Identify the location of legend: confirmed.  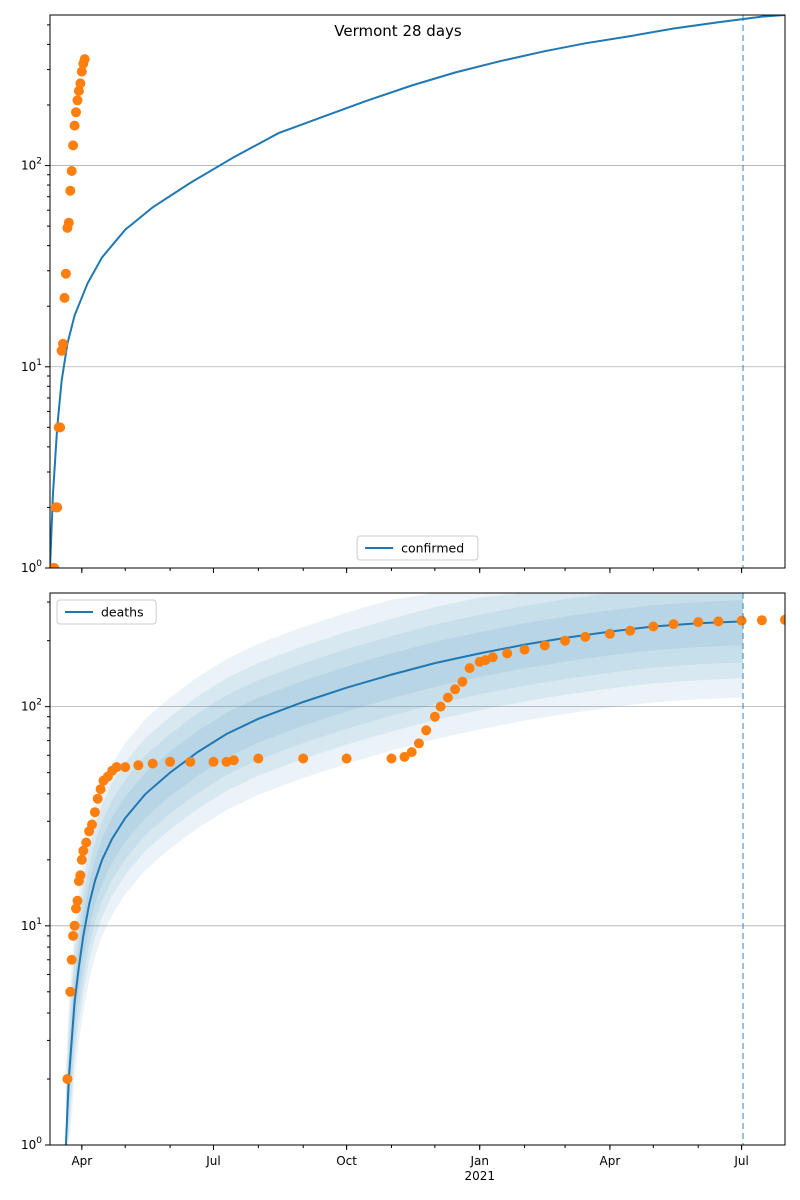
(417, 548).